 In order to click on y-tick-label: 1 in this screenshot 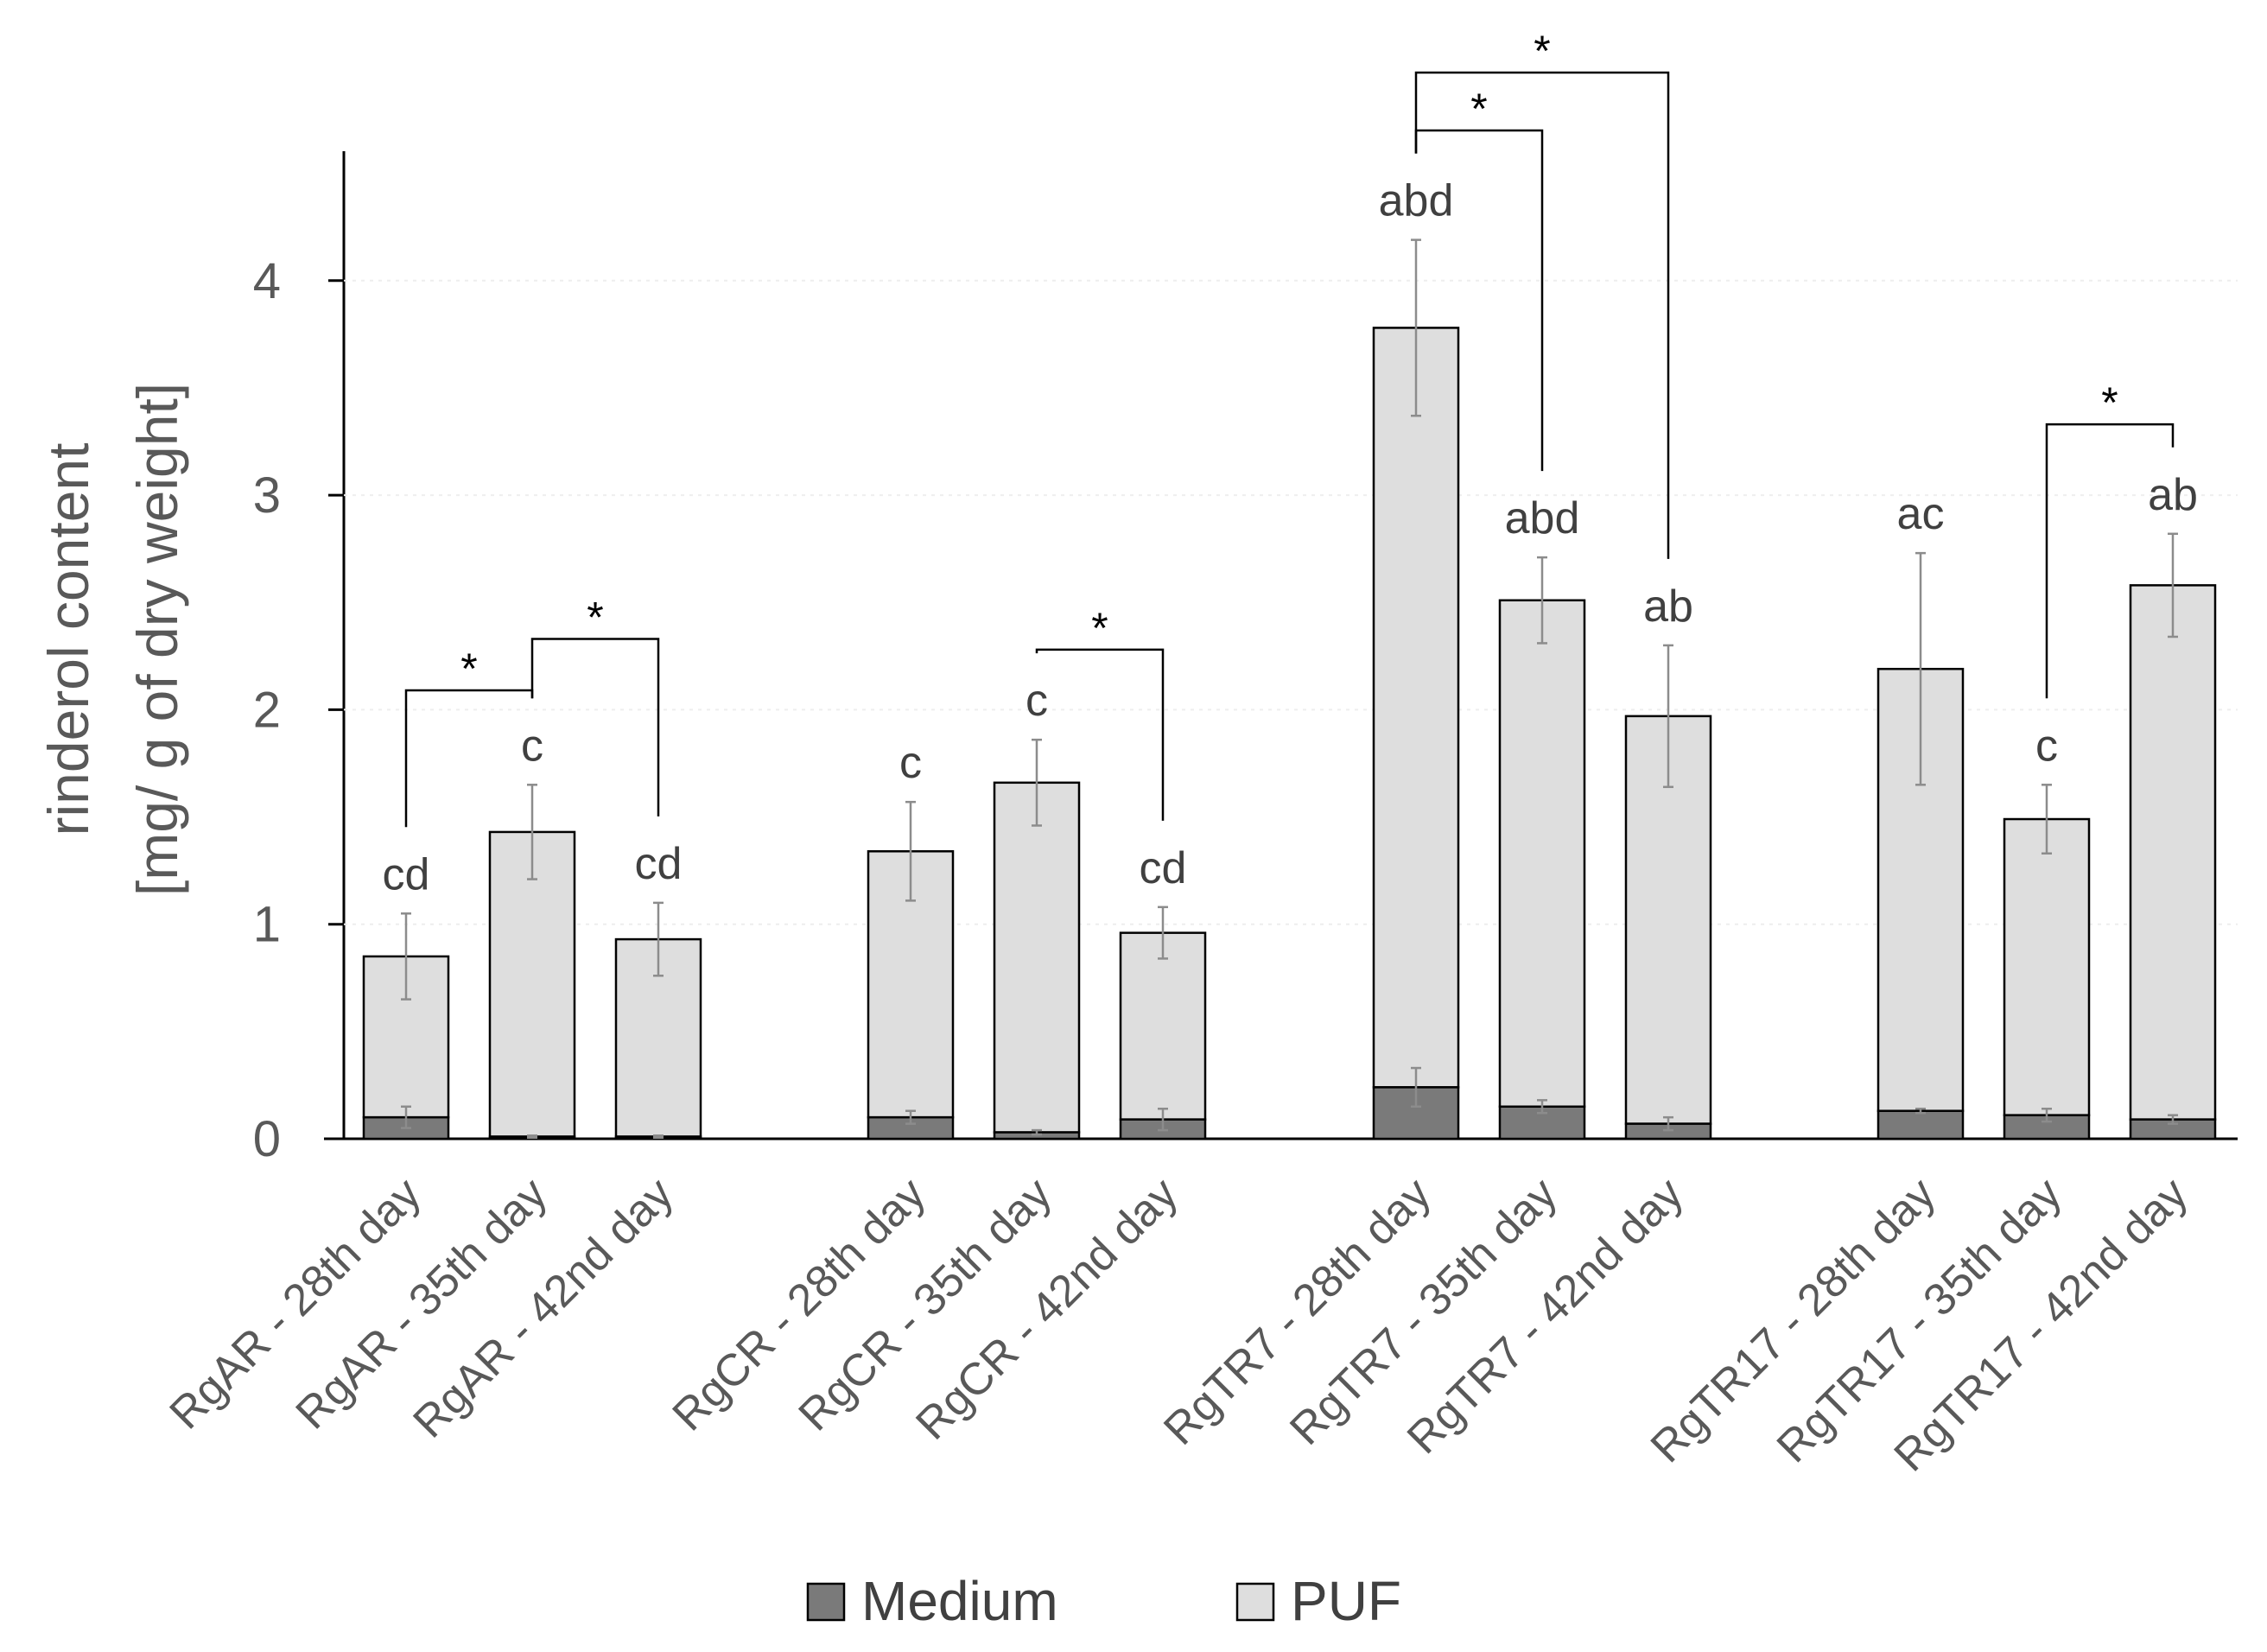, I will do `click(267, 925)`.